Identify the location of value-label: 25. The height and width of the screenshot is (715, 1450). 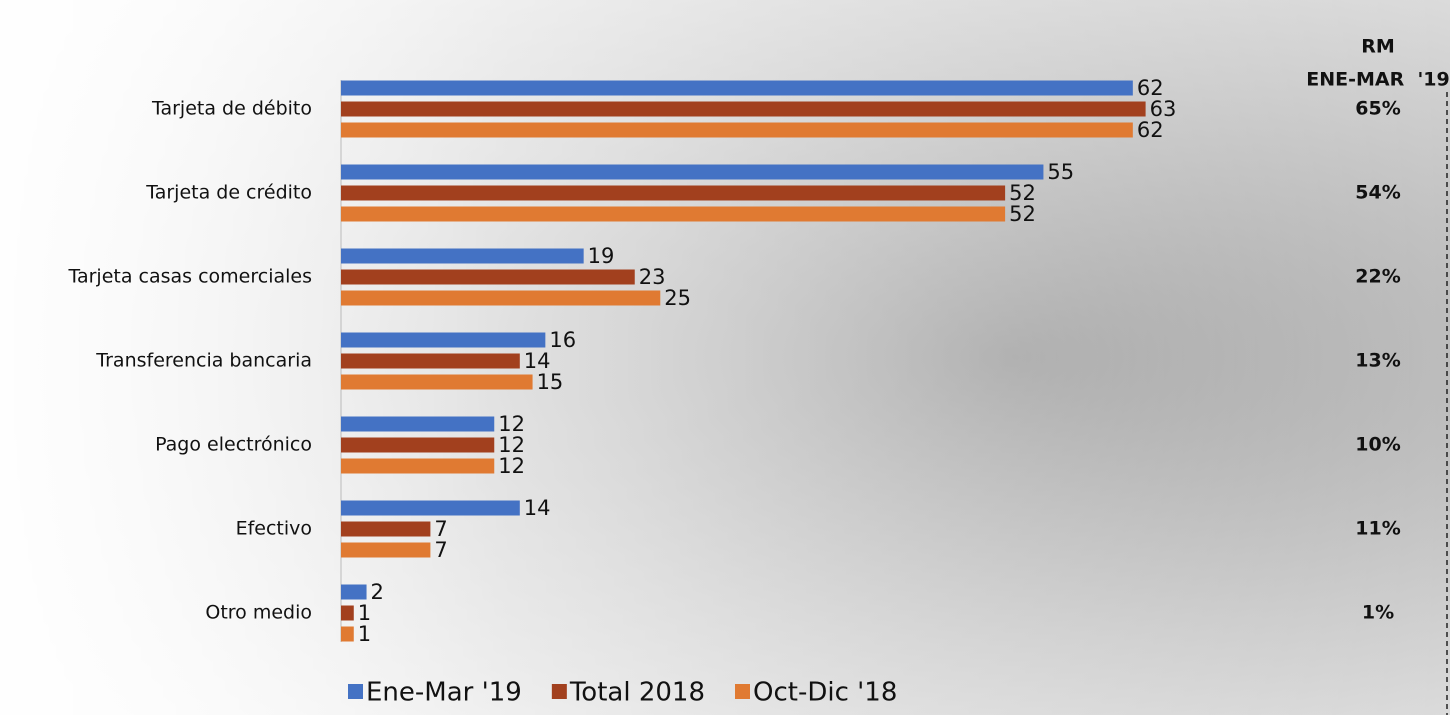
(677, 298).